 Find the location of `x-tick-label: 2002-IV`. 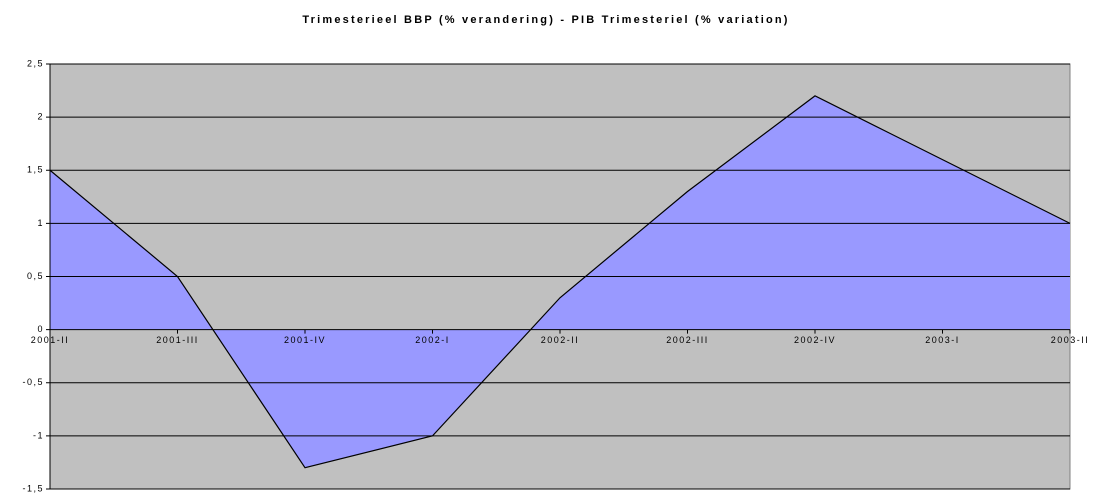

x-tick-label: 2002-IV is located at coordinates (815, 340).